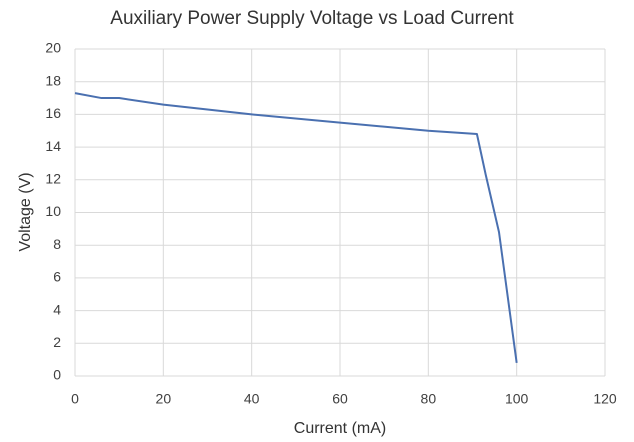 This screenshot has height=442, width=634. I want to click on x-tick-label: 0, so click(75, 399).